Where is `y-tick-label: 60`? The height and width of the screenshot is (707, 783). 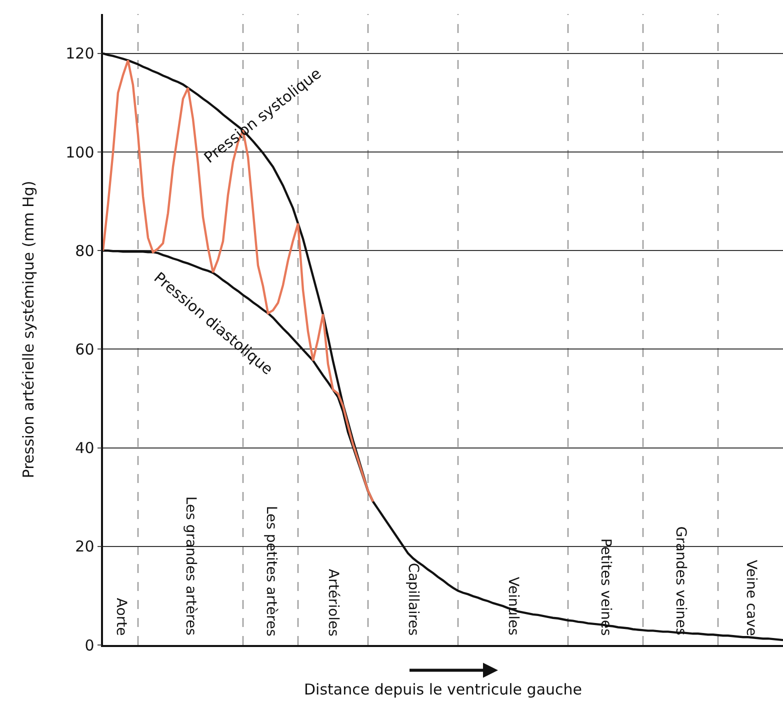 y-tick-label: 60 is located at coordinates (84, 349).